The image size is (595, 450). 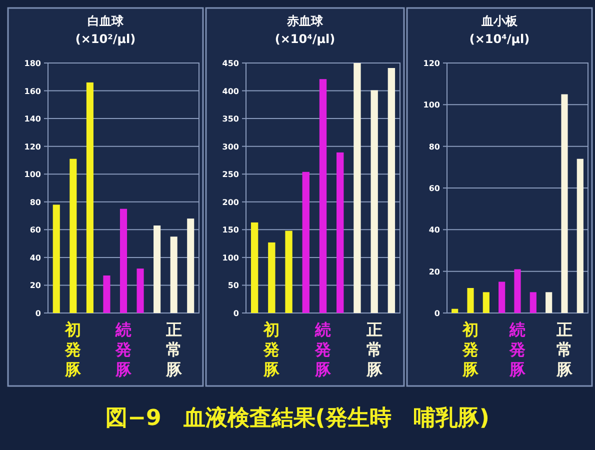 What do you see at coordinates (33, 63) in the screenshot?
I see `y-tick-label: 180` at bounding box center [33, 63].